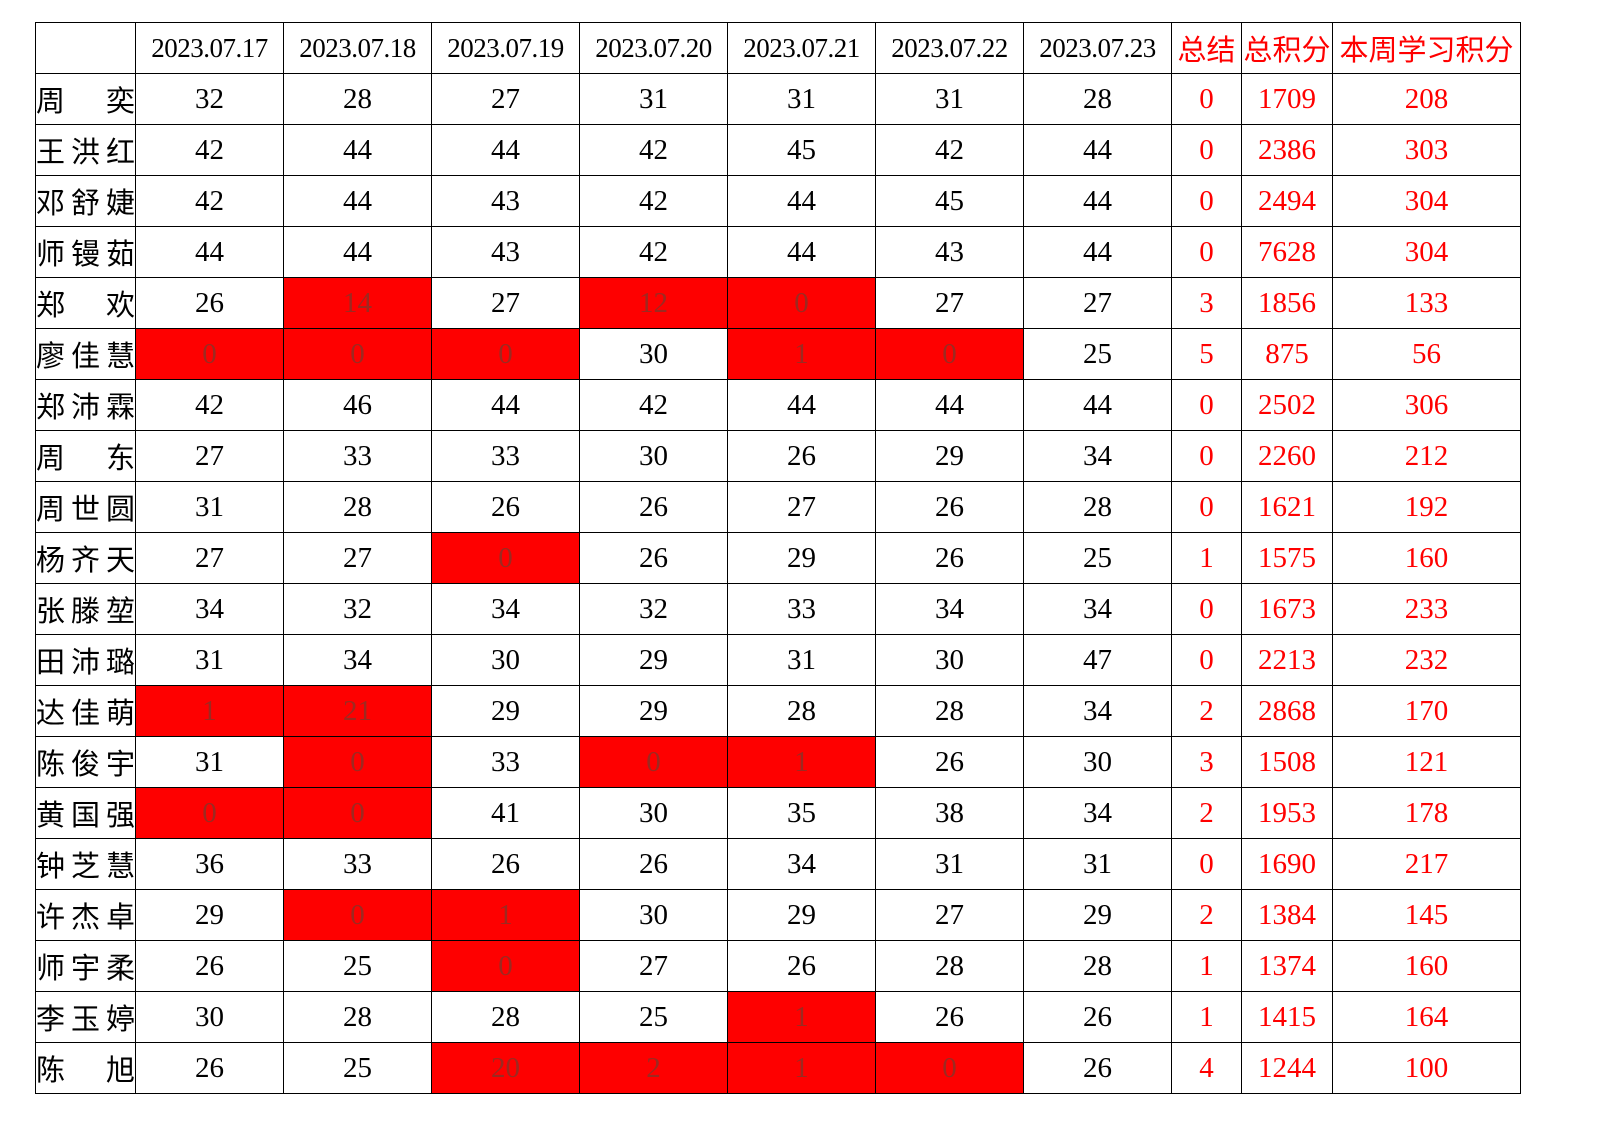 This screenshot has height=1128, width=1602. I want to click on week-study-points-cell: 133, so click(1426, 303).